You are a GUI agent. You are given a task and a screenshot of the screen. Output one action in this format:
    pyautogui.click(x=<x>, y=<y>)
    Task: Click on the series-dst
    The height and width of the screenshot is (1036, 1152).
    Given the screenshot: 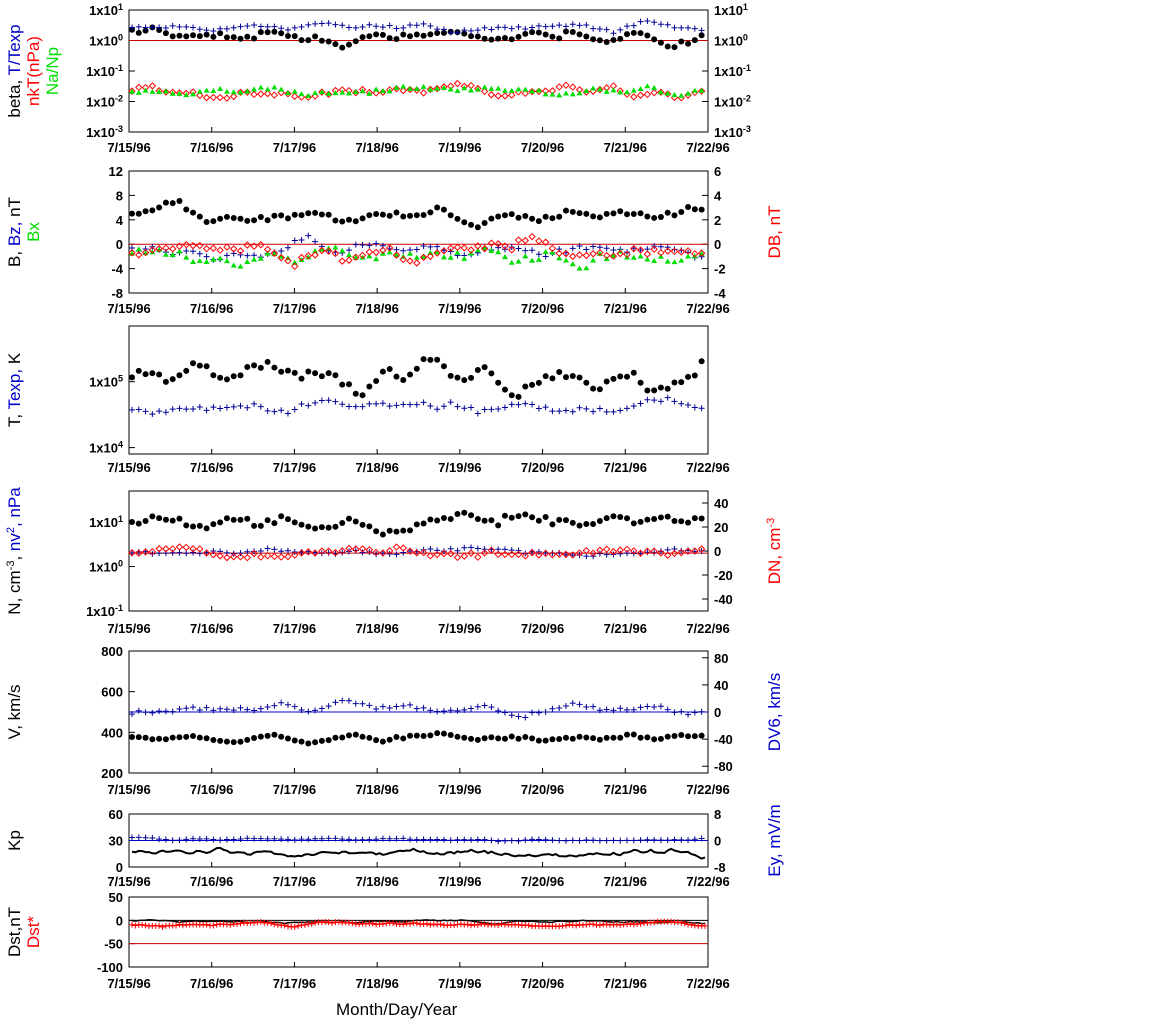 What is the action you would take?
    pyautogui.click(x=418, y=921)
    